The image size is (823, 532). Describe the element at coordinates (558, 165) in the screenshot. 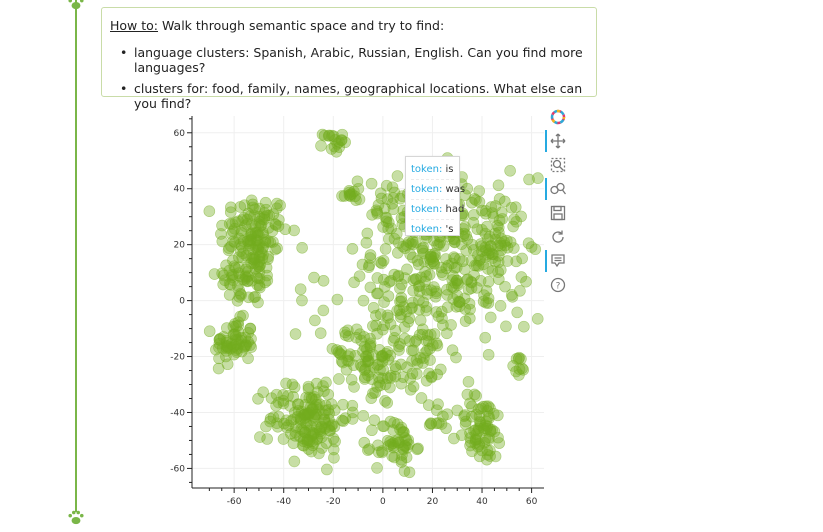

I see `box-zoom-icon` at that location.